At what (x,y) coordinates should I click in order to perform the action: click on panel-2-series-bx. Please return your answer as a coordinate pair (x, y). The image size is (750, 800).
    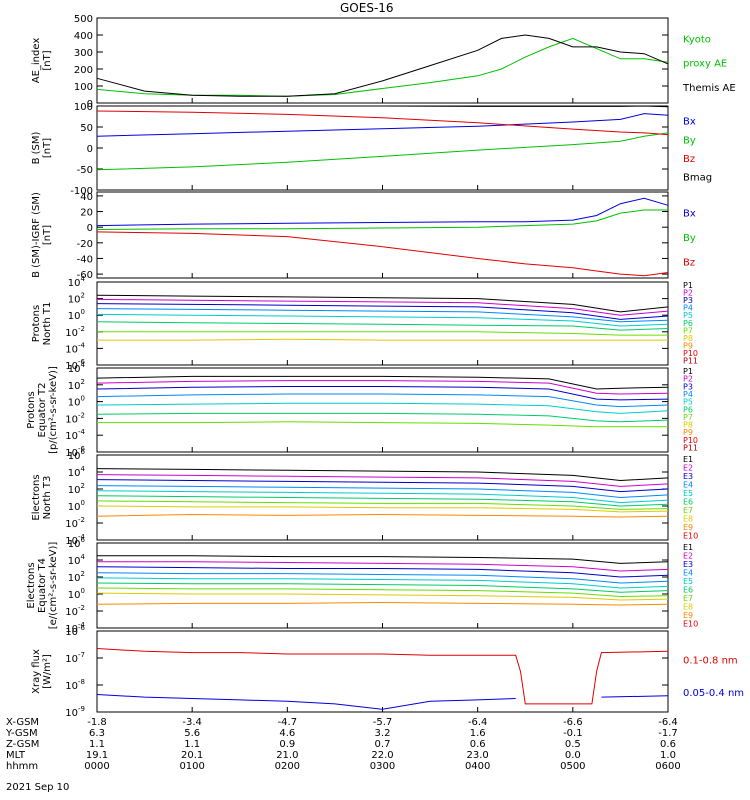
    Looking at the image, I should click on (382, 125).